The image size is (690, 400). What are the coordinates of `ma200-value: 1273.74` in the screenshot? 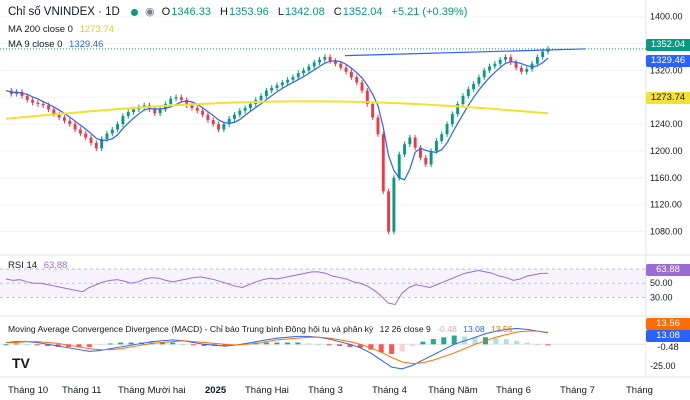 It's located at (96, 29).